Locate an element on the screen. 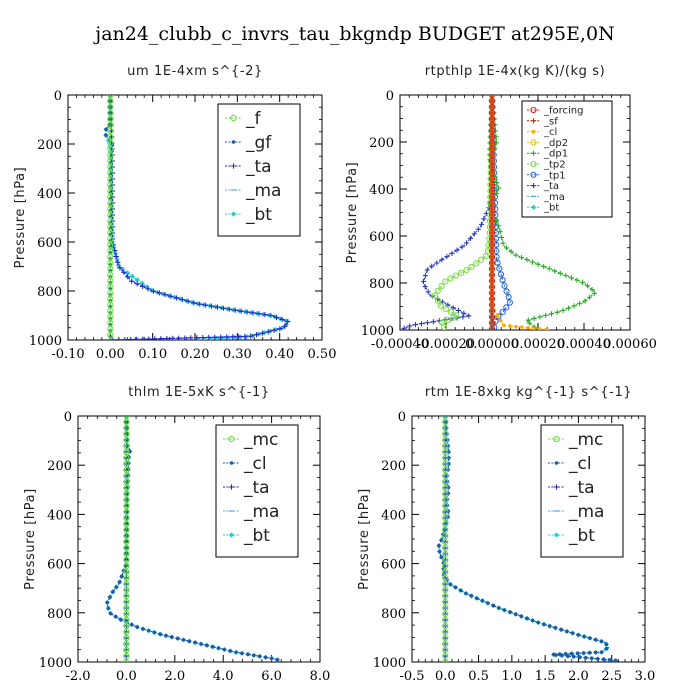 This screenshot has height=700, width=700. rtm-marker-ta is located at coordinates (445, 660).